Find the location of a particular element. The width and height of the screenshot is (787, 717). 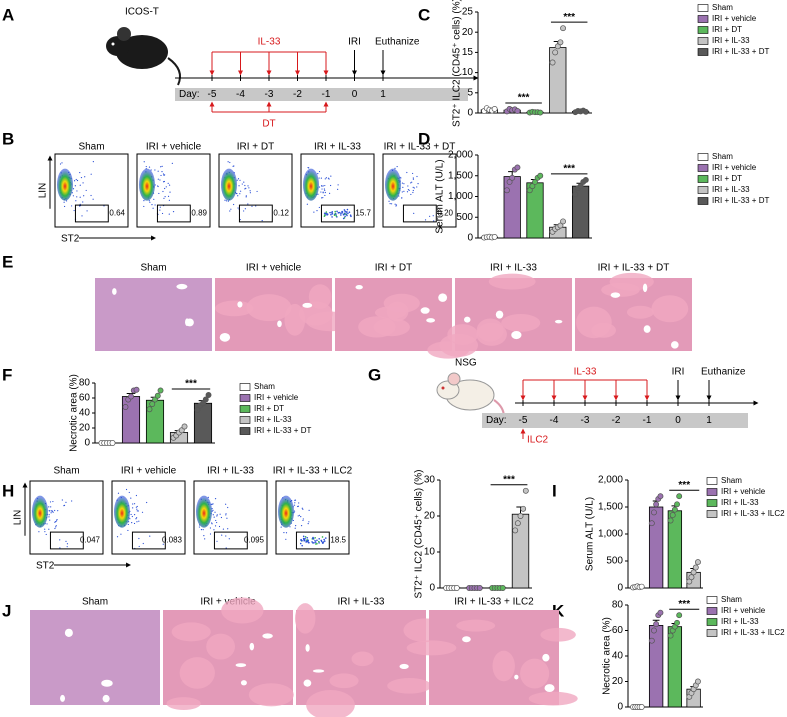

y-axis-label: Necrotic area (%) is located at coordinates (606, 656).